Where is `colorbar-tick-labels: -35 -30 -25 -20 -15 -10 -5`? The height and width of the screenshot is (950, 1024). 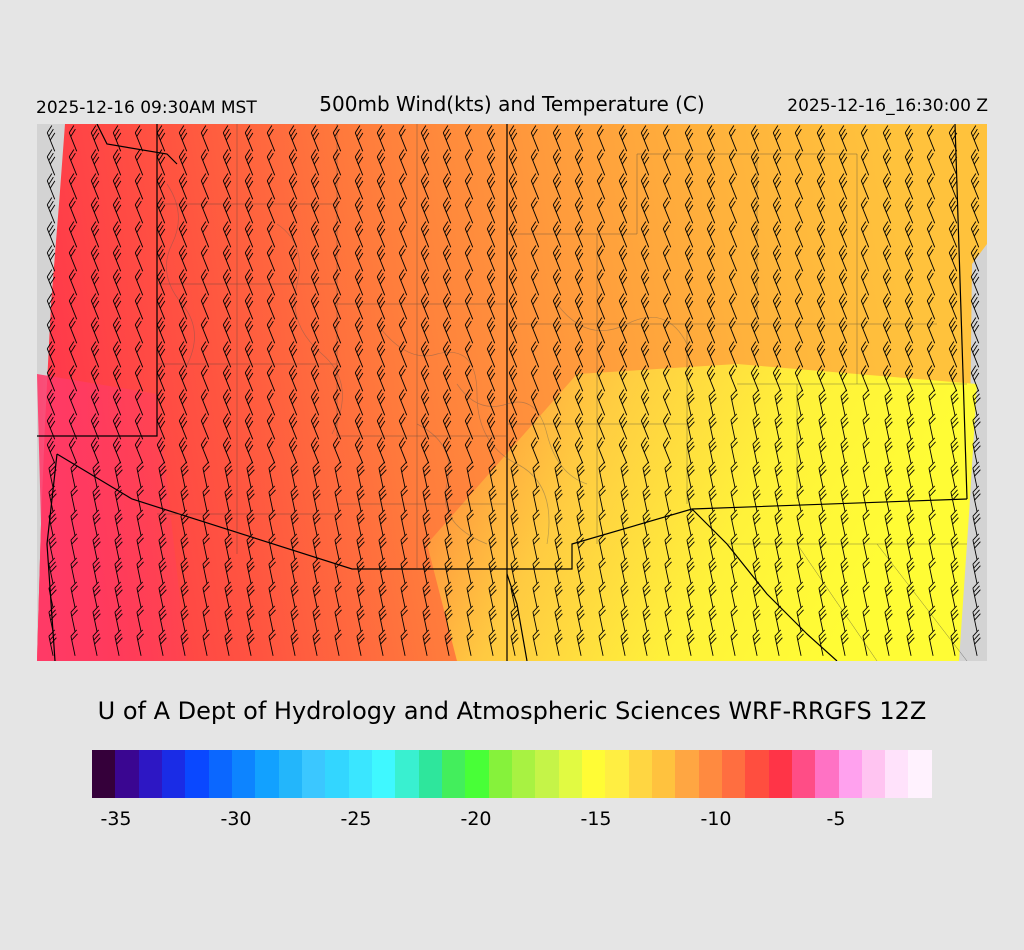 colorbar-tick-labels: -35 -30 -25 -20 -15 -10 -5 is located at coordinates (512, 823).